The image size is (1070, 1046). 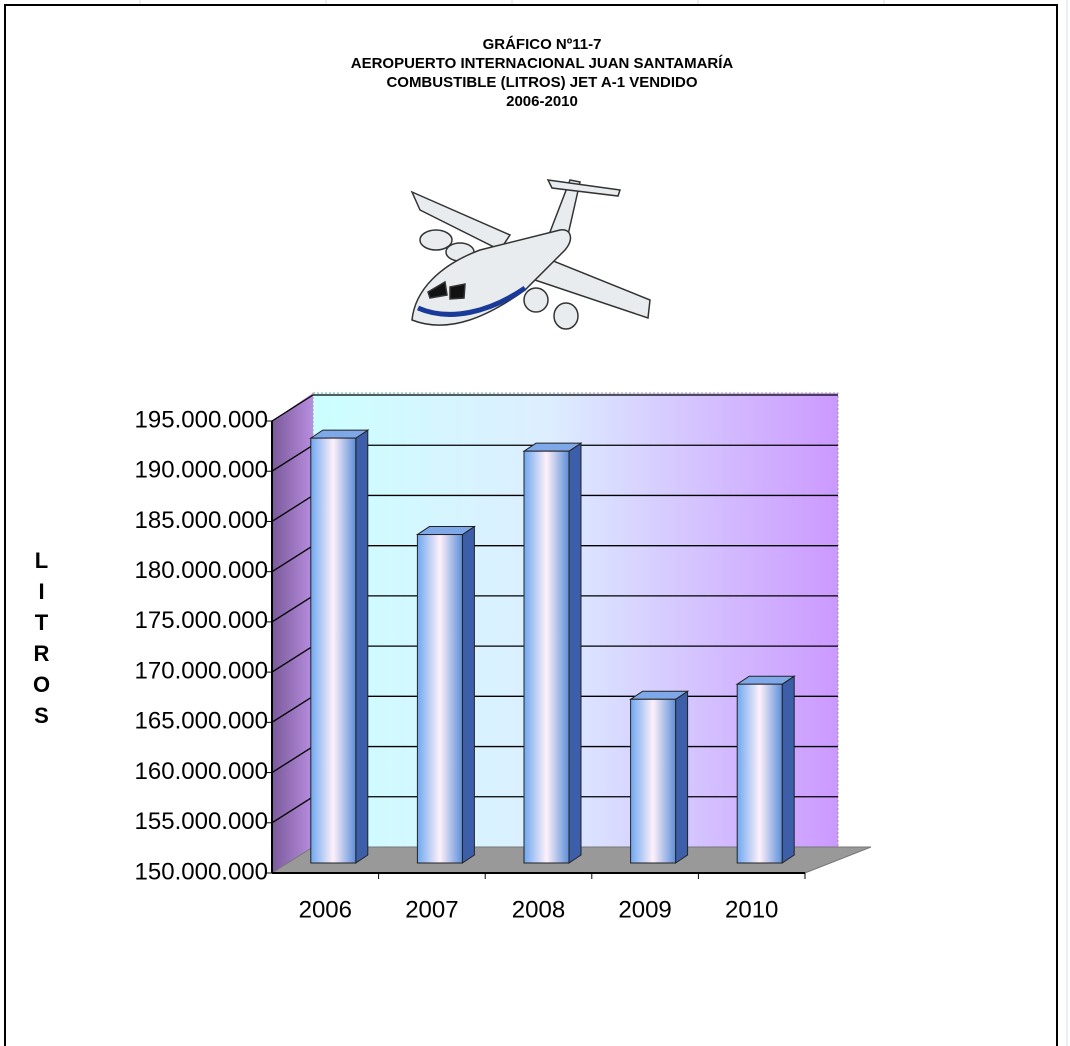 I want to click on x-tick-label: 2009, so click(x=644, y=909).